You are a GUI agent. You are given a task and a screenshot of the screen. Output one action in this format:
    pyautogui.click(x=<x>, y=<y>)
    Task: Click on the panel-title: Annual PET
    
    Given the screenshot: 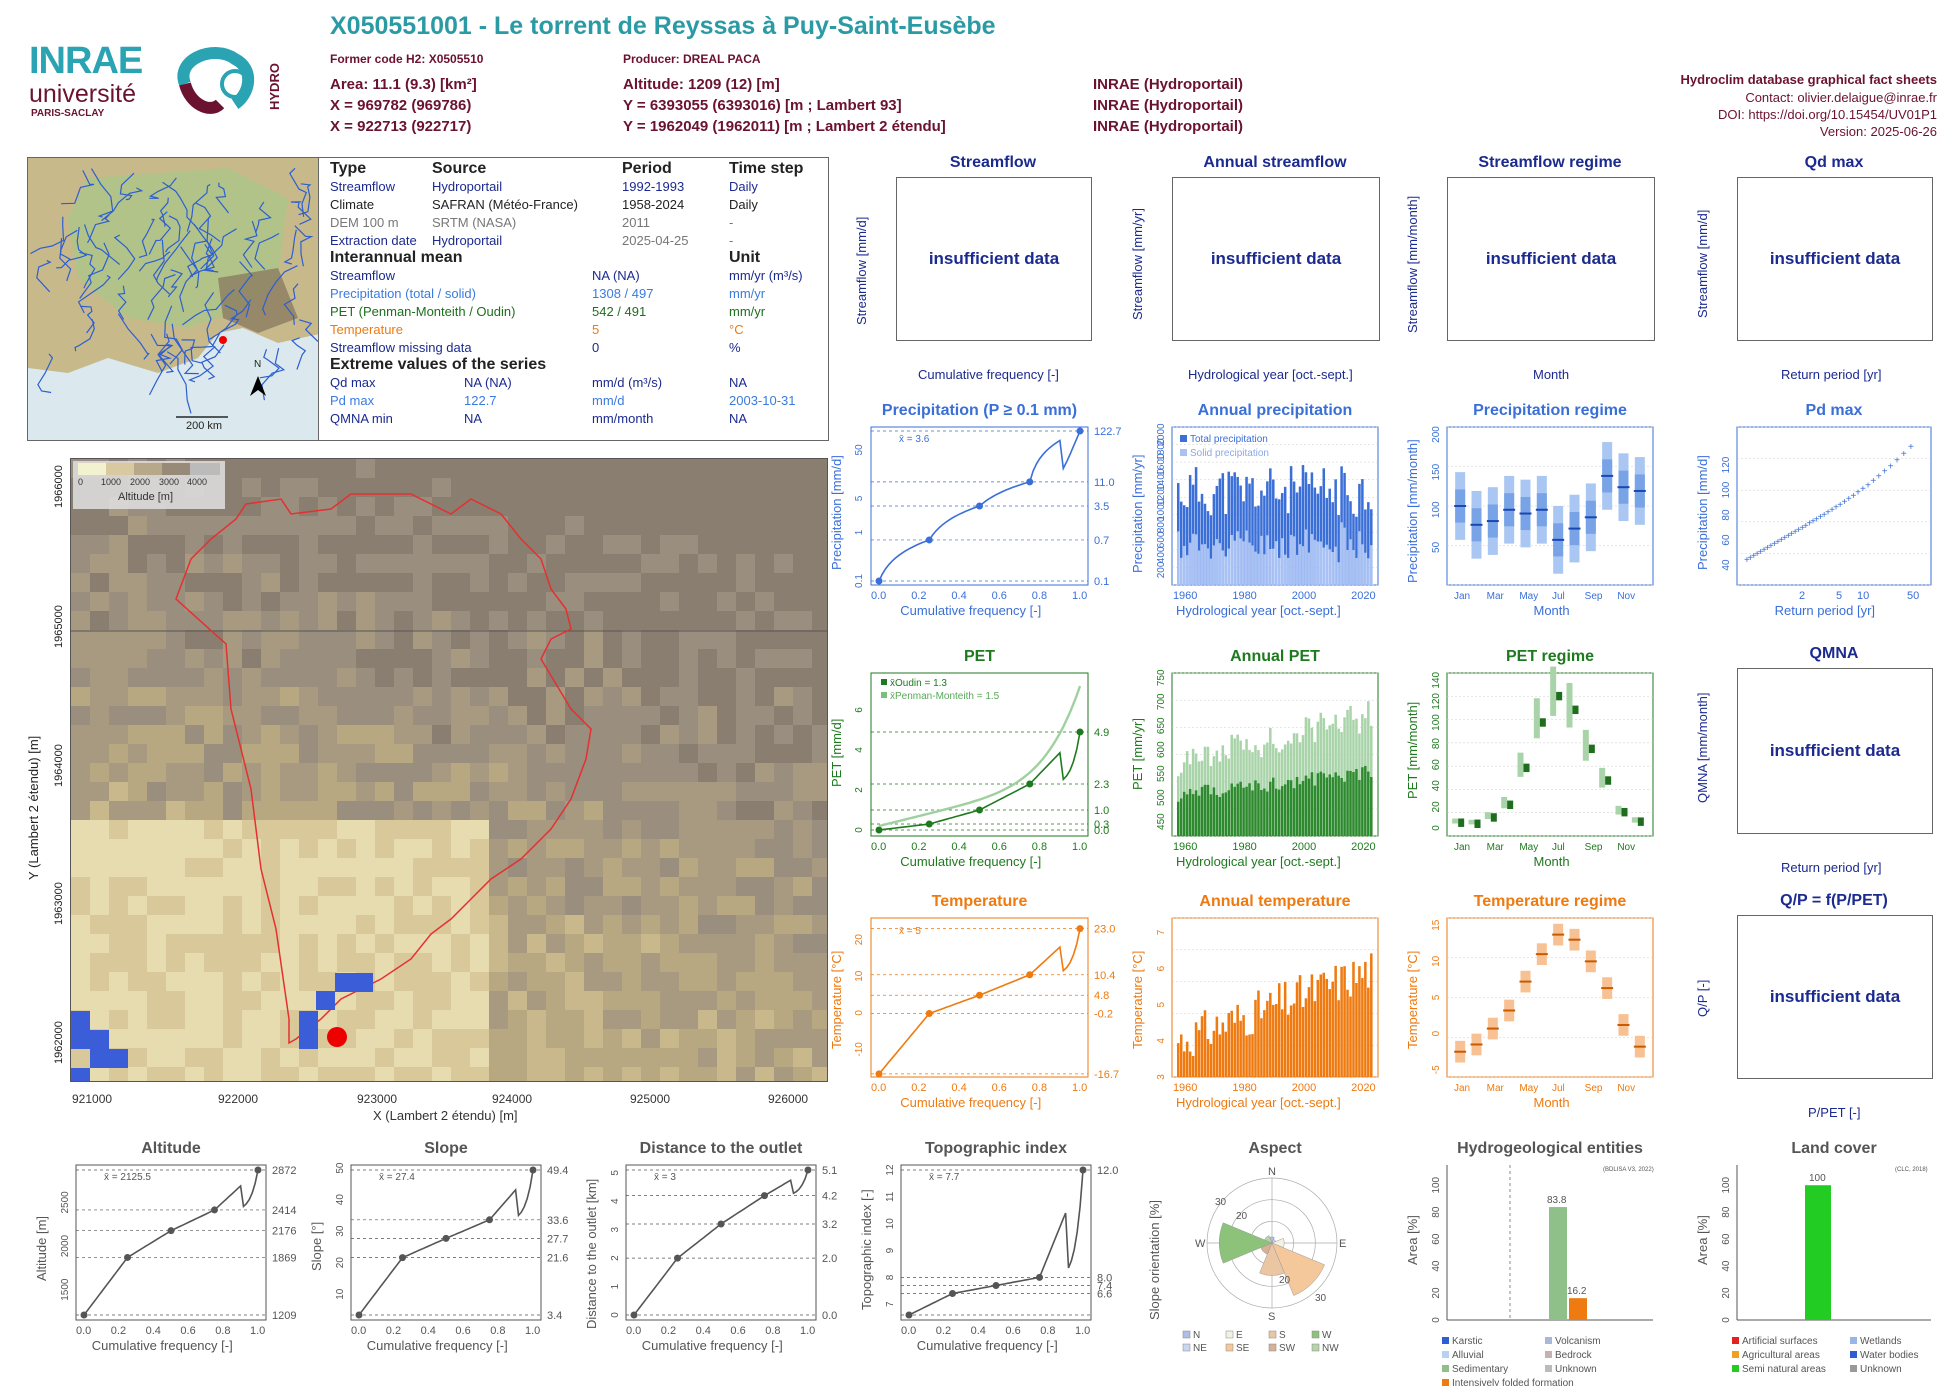 What is the action you would take?
    pyautogui.click(x=1275, y=656)
    